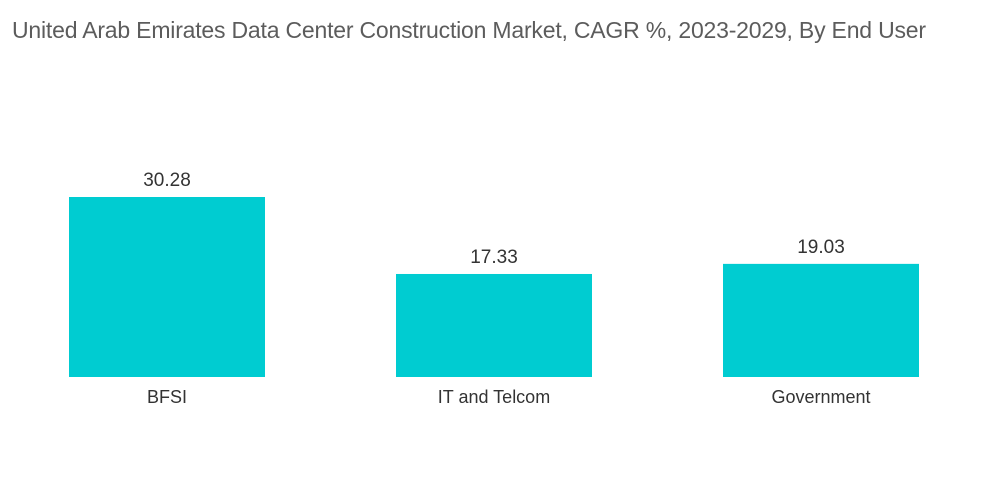 This screenshot has height=504, width=1000. Describe the element at coordinates (167, 397) in the screenshot. I see `x-tick-label-bfsi: BFSI` at that location.